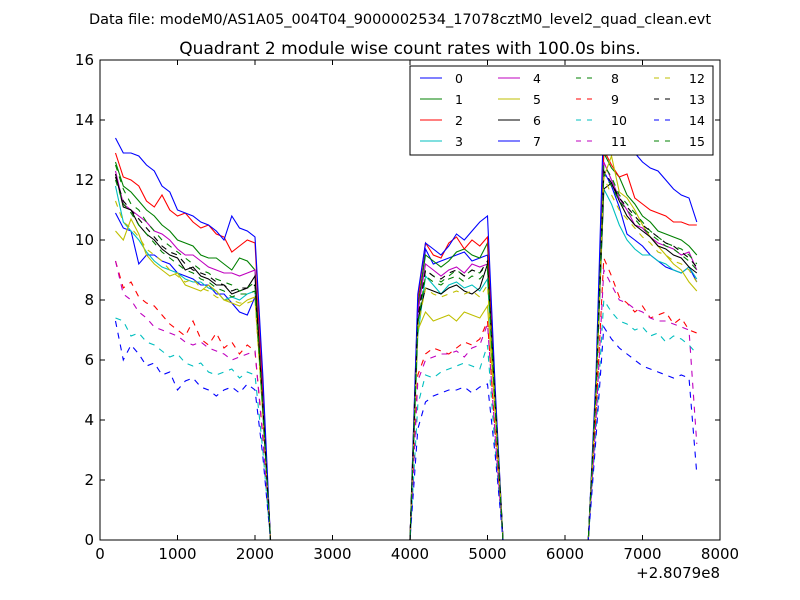  Describe the element at coordinates (697, 120) in the screenshot. I see `legend-label-14: 14` at that location.